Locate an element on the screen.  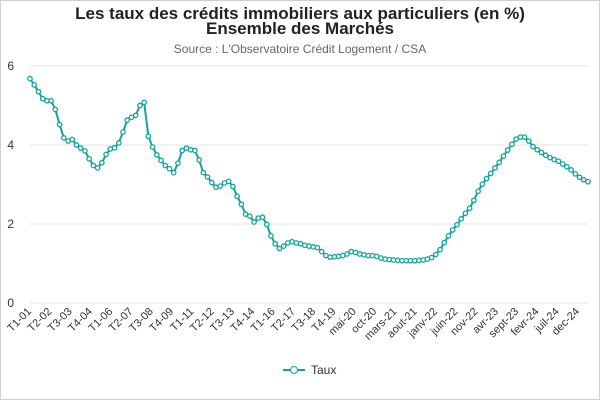
legend-swatch is located at coordinates (294, 370).